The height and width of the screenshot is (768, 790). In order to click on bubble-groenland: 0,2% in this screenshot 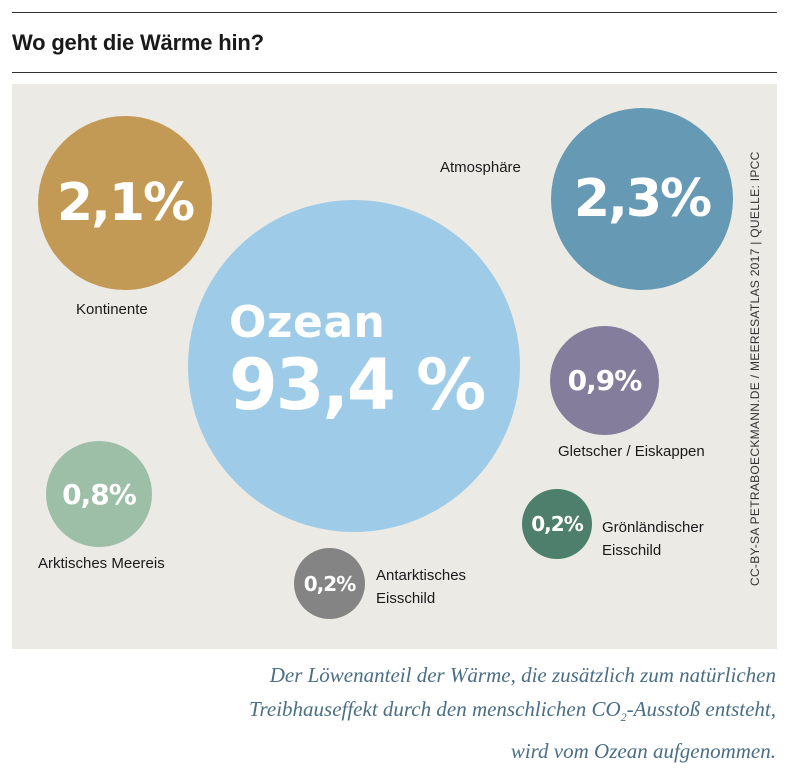, I will do `click(557, 524)`.